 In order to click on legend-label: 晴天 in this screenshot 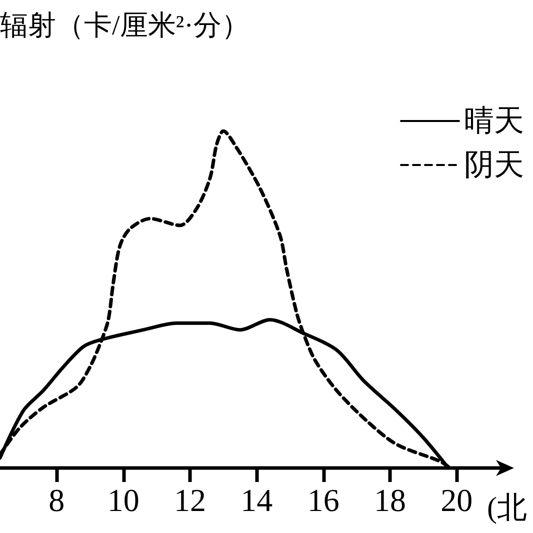, I will do `click(494, 121)`.